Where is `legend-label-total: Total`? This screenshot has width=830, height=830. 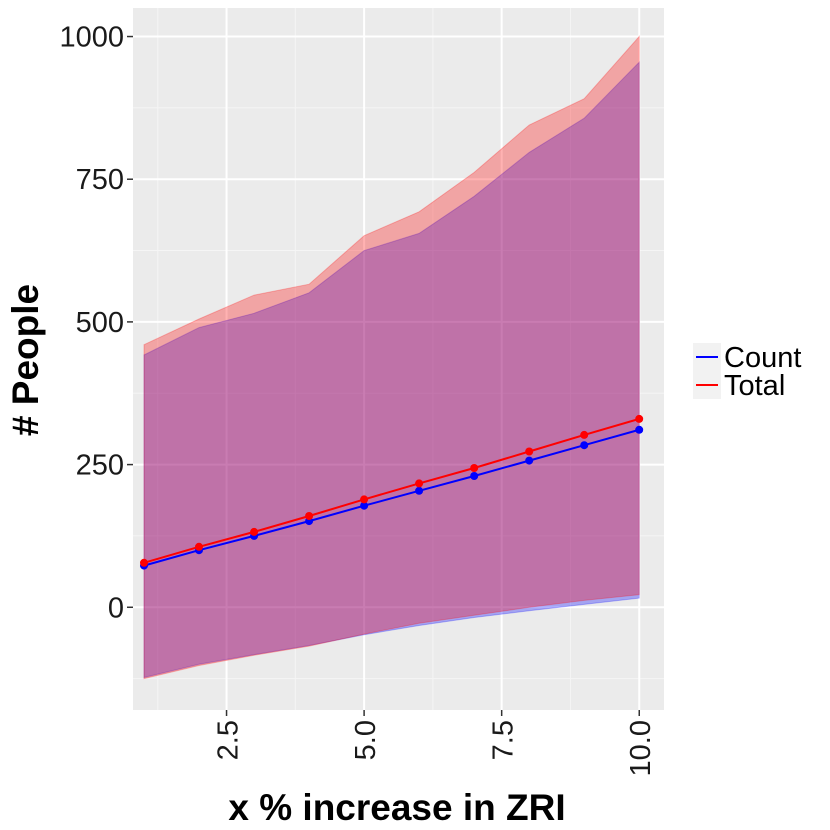
legend-label-total: Total is located at coordinates (754, 386).